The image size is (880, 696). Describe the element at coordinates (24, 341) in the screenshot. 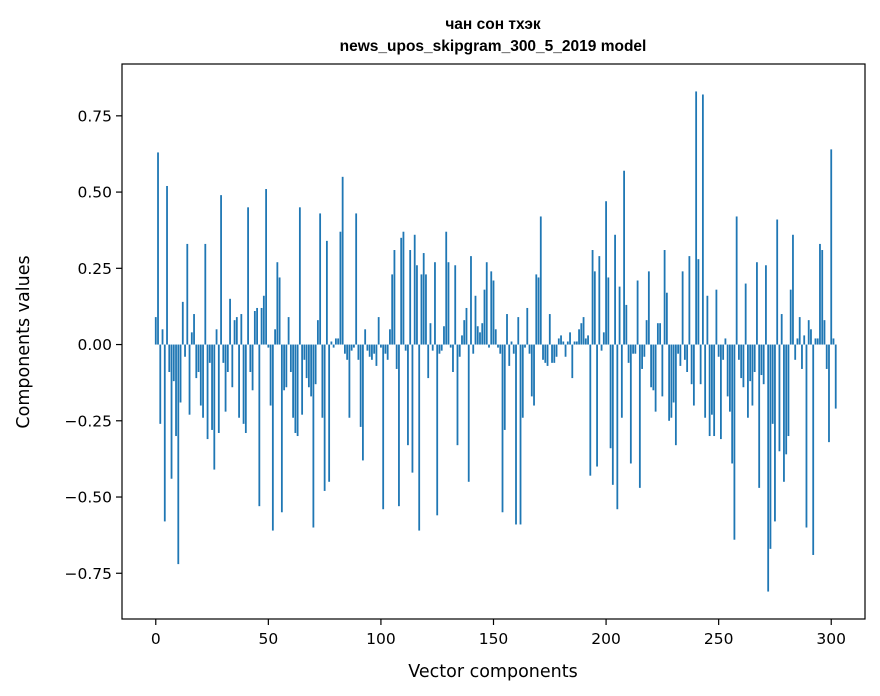

I see `y-axis-label: Components values` at that location.